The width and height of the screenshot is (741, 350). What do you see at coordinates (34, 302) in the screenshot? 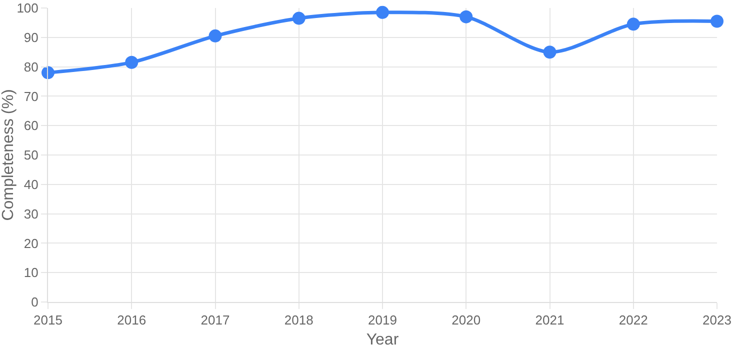
I see `y-tick-label: 0` at bounding box center [34, 302].